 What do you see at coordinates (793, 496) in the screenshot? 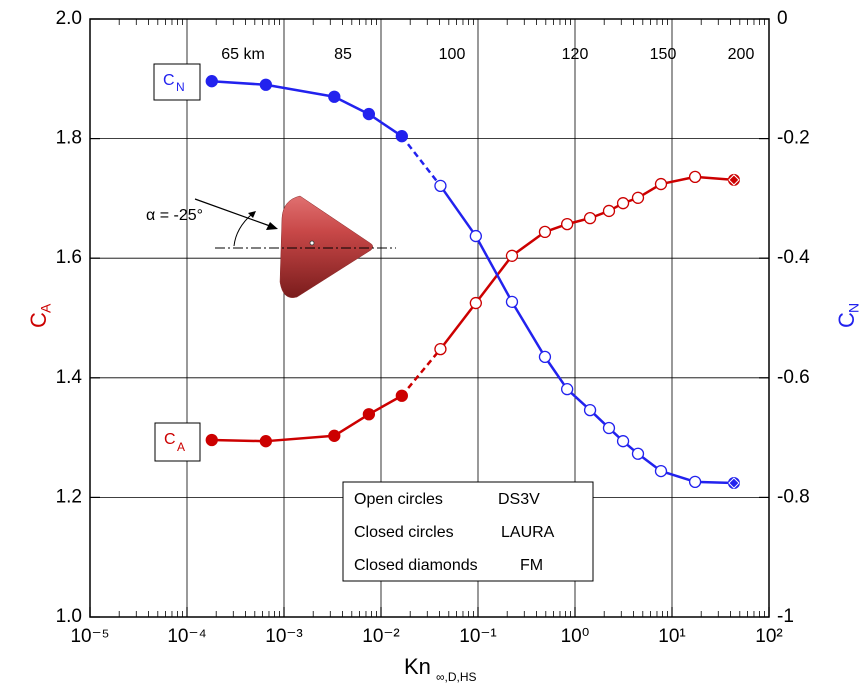
I see `y2-tick-label: -0.8` at bounding box center [793, 496].